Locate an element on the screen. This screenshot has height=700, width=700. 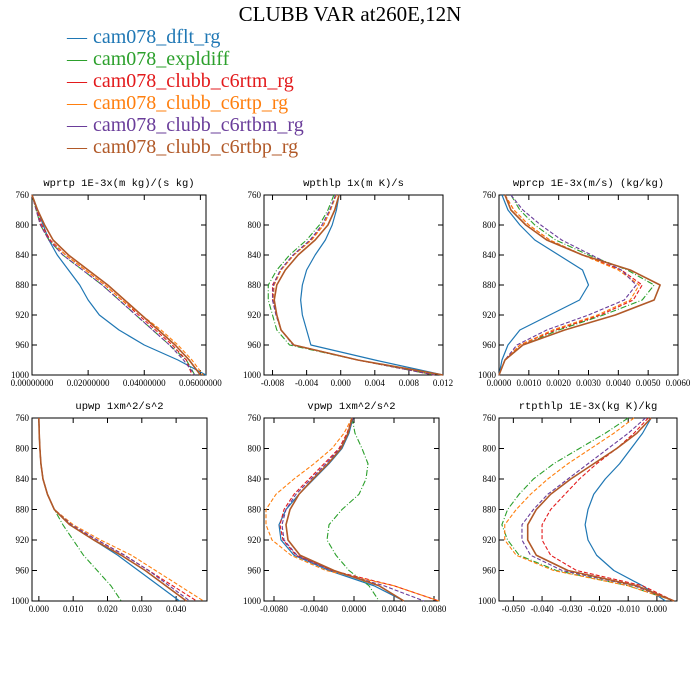
legend-label: cam078_clubb_c6rtm_rg is located at coordinates (193, 81).